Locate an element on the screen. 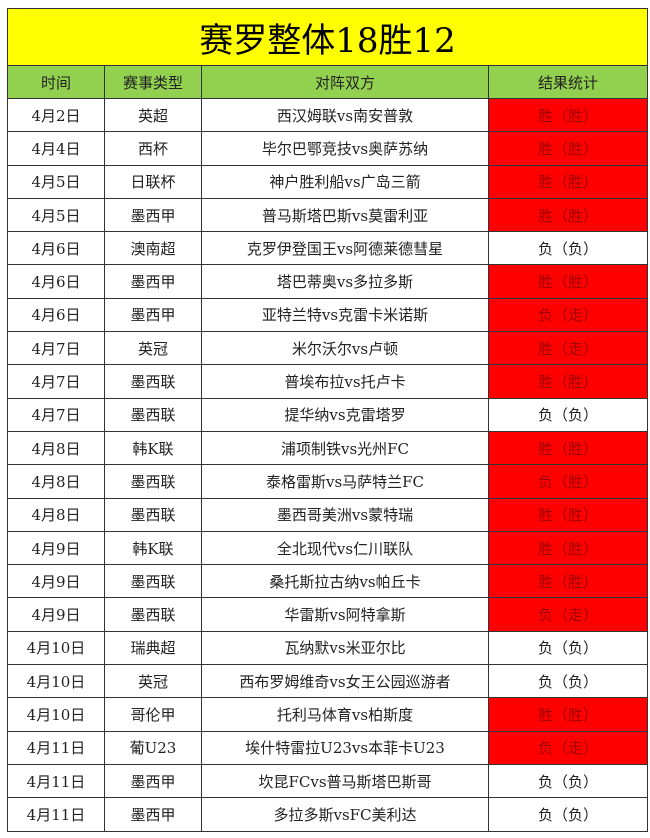  match-cell: 桑托斯拉古纳vs帕丘卡 is located at coordinates (345, 581).